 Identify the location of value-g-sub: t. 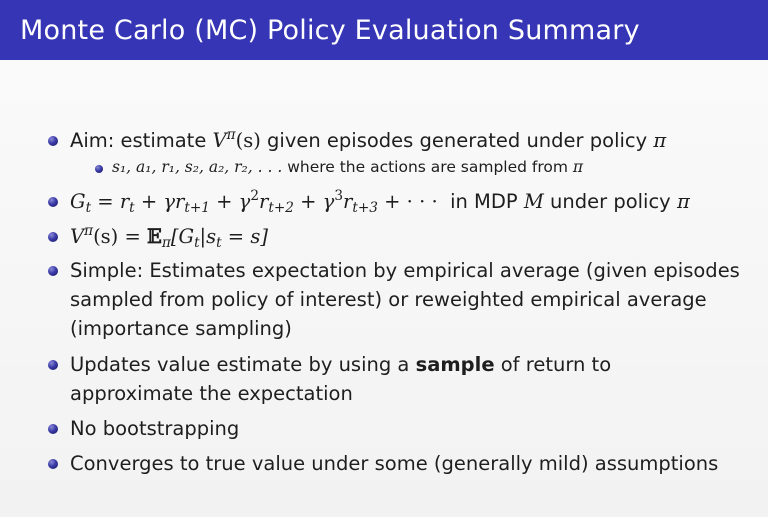
(197, 243).